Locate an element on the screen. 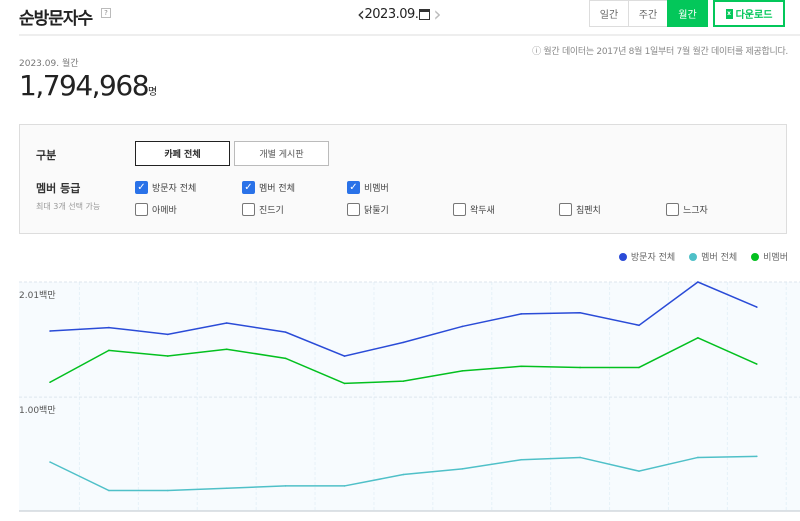 The width and height of the screenshot is (800, 521). grade-checkbox: 느그자 is located at coordinates (687, 209).